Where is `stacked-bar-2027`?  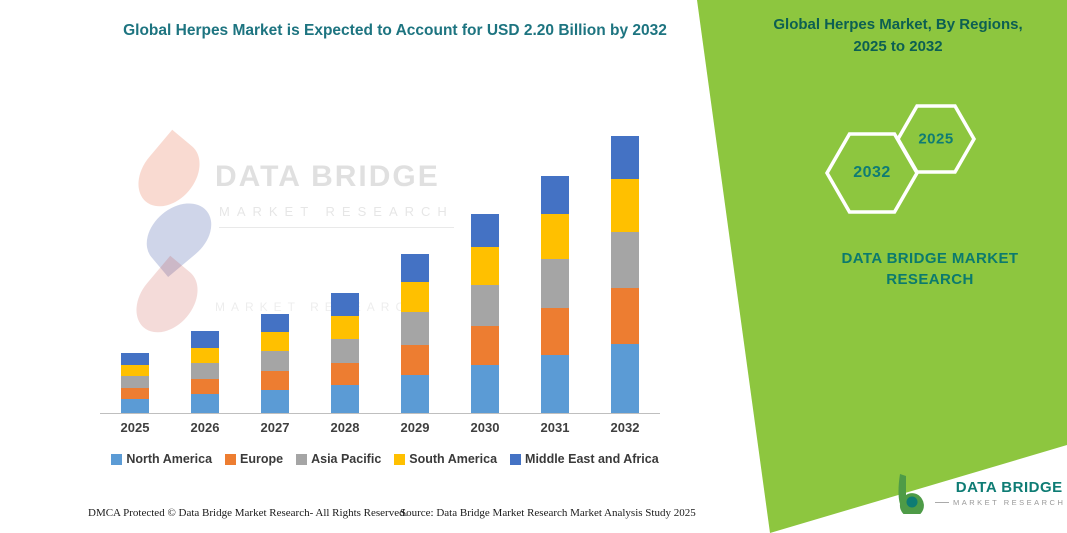 stacked-bar-2027 is located at coordinates (275, 363).